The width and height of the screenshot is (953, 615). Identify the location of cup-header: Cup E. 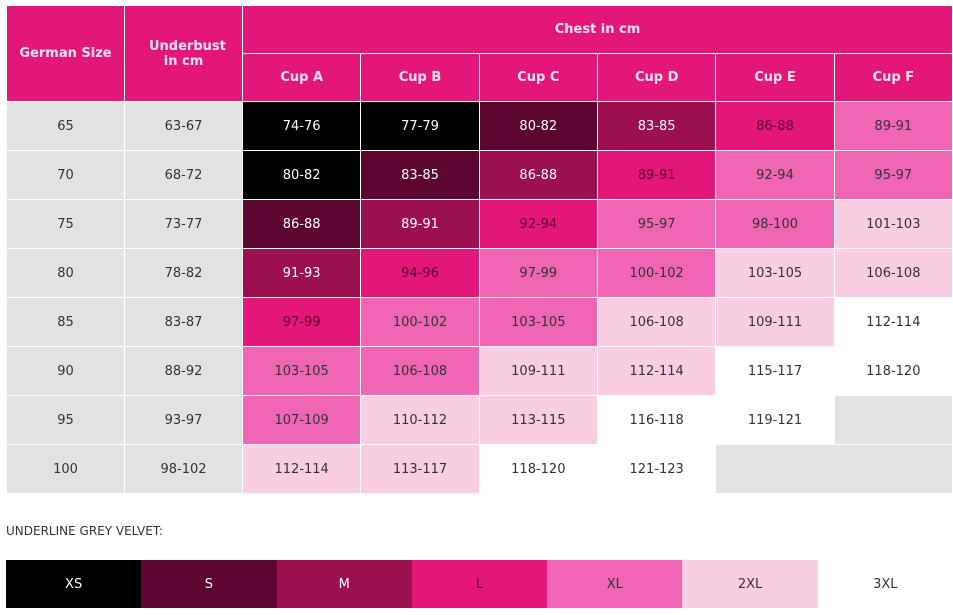
(775, 77).